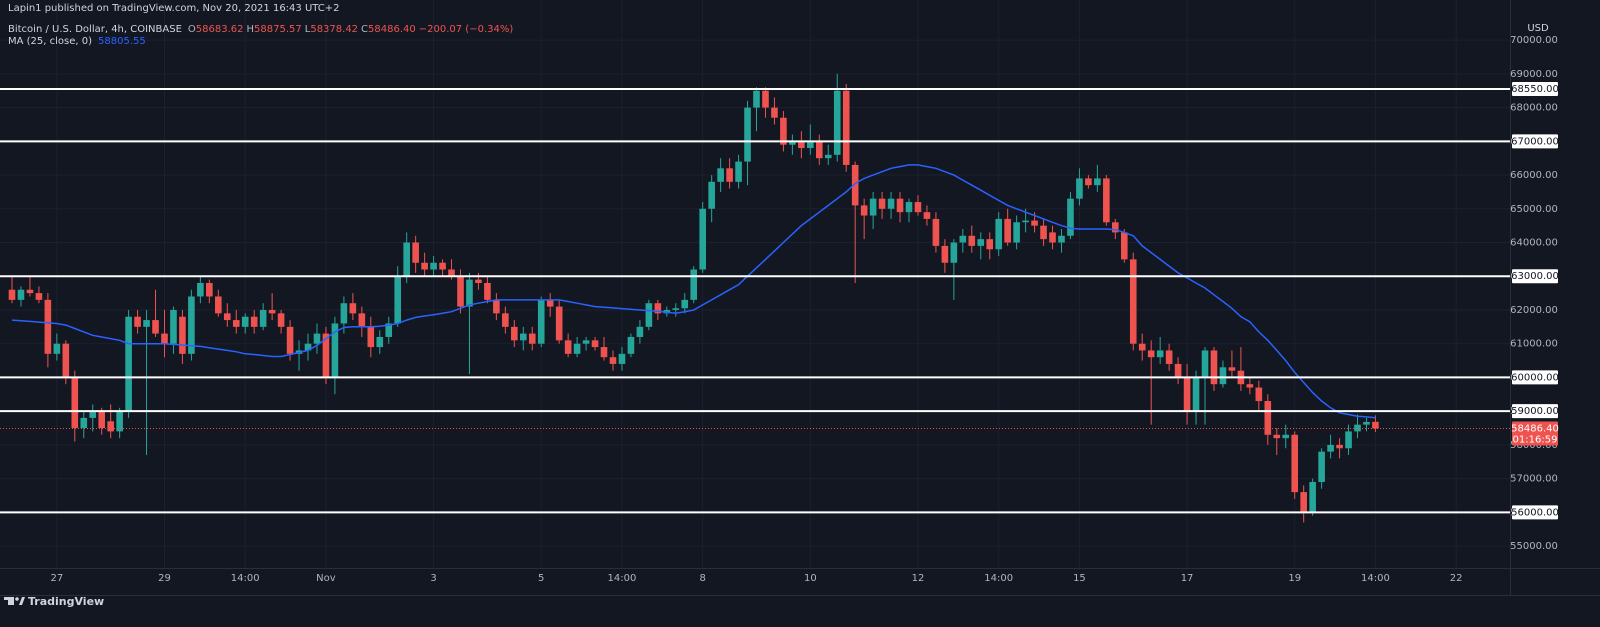 Image resolution: width=1600 pixels, height=627 pixels. What do you see at coordinates (95, 29) in the screenshot?
I see `symbol: Bitcoin / U.S. Dollar, 4h, COINBASE` at bounding box center [95, 29].